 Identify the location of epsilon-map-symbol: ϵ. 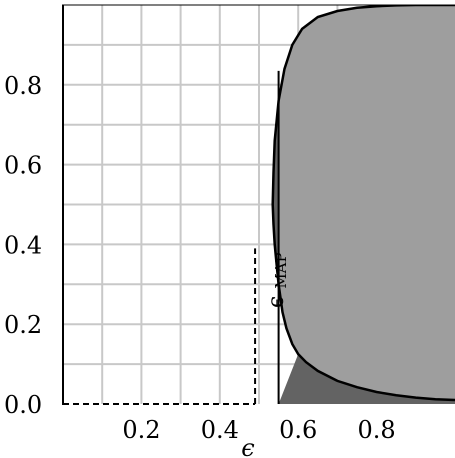
(276, 302).